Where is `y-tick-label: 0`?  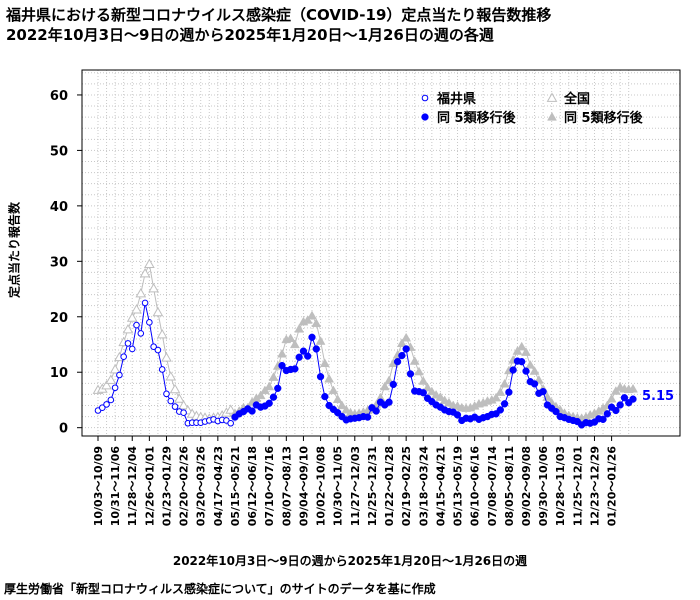
y-tick-label: 0 is located at coordinates (63, 429).